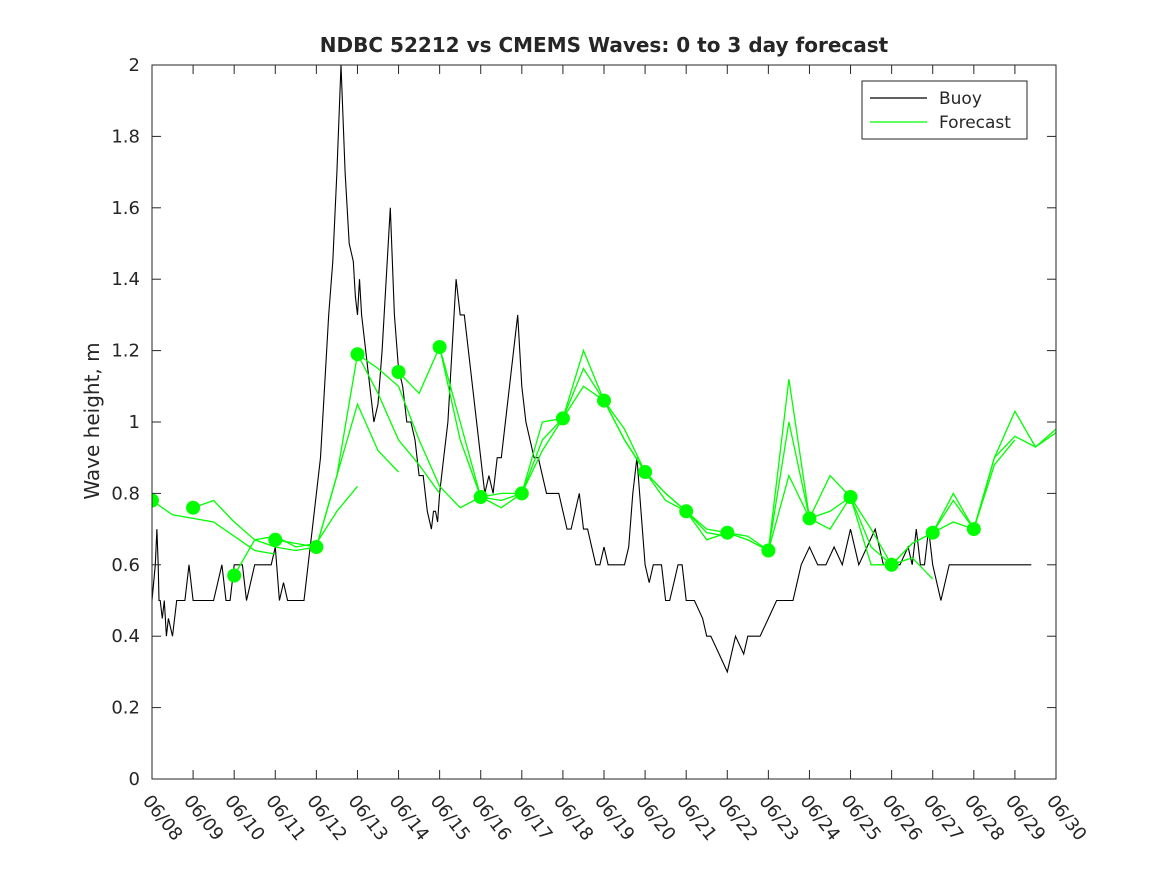  I want to click on y-tick-label: 1.8, so click(125, 136).